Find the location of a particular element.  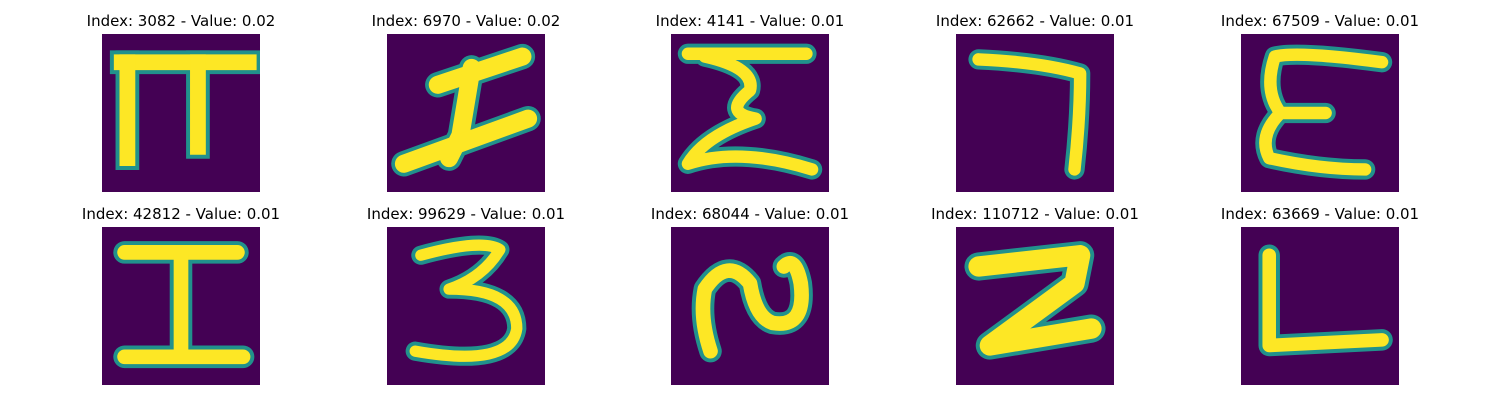

sigma-glyph is located at coordinates (750, 111).